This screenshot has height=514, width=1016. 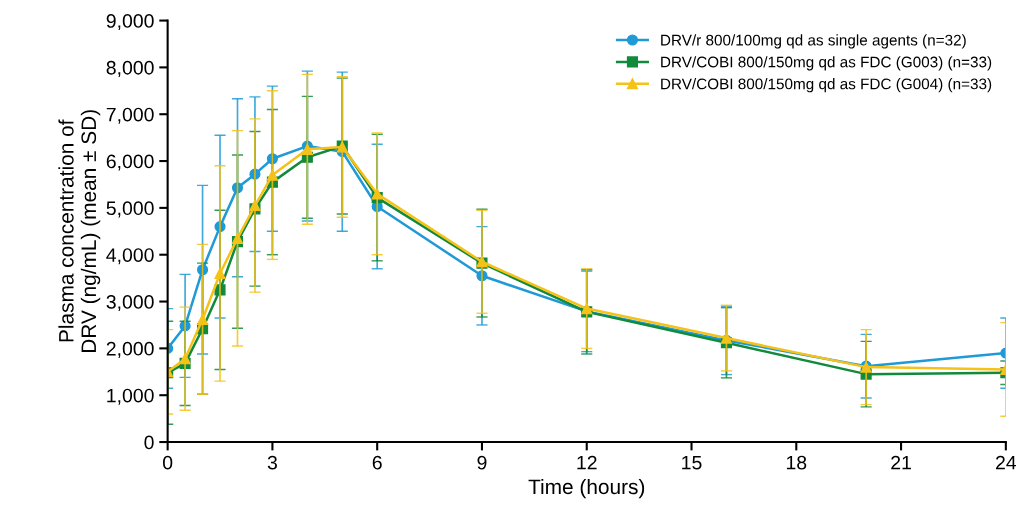 What do you see at coordinates (826, 63) in the screenshot?
I see `legend-label: DRV/COBI 800/150mg qd as FDC (G003) (n=33)` at bounding box center [826, 63].